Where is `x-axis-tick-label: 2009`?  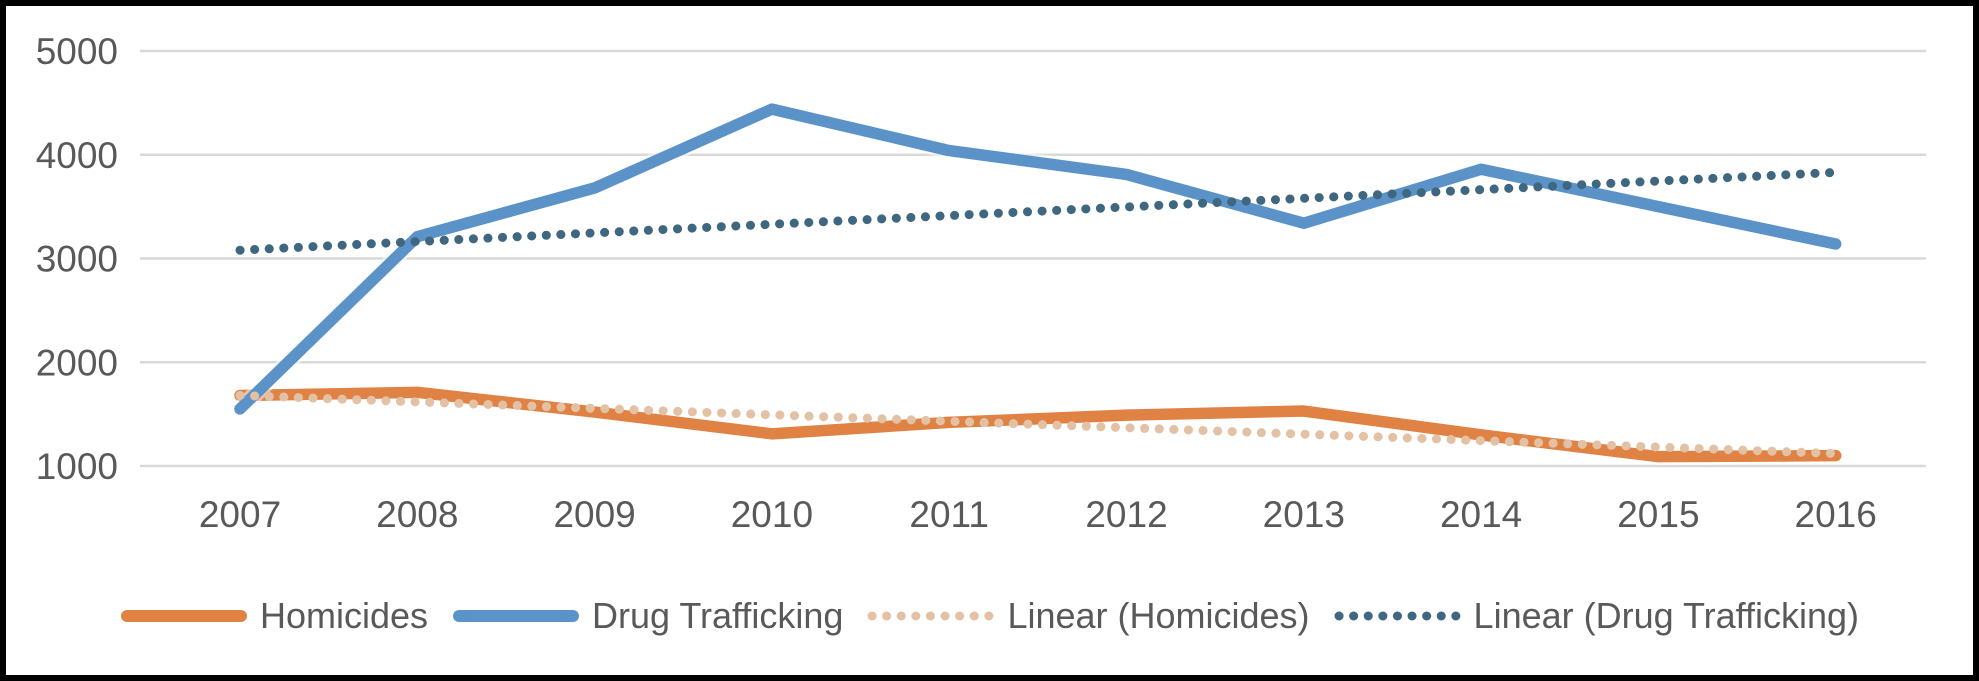
x-axis-tick-label: 2009 is located at coordinates (594, 514).